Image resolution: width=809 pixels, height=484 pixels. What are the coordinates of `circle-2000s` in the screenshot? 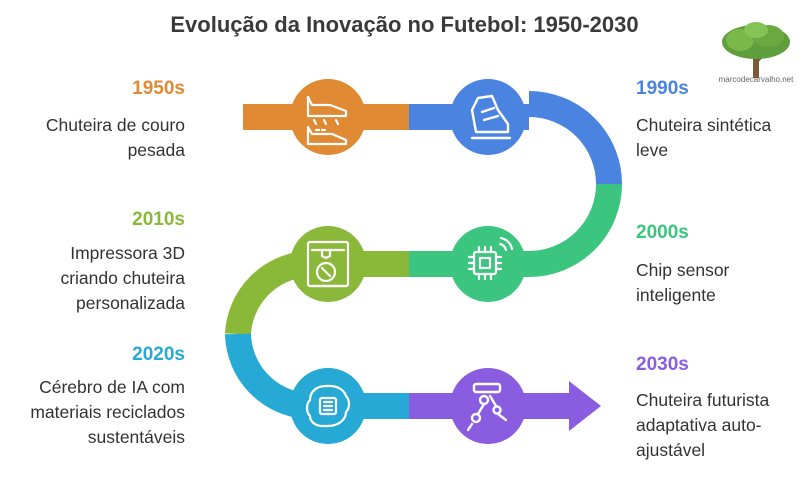 It's located at (488, 264).